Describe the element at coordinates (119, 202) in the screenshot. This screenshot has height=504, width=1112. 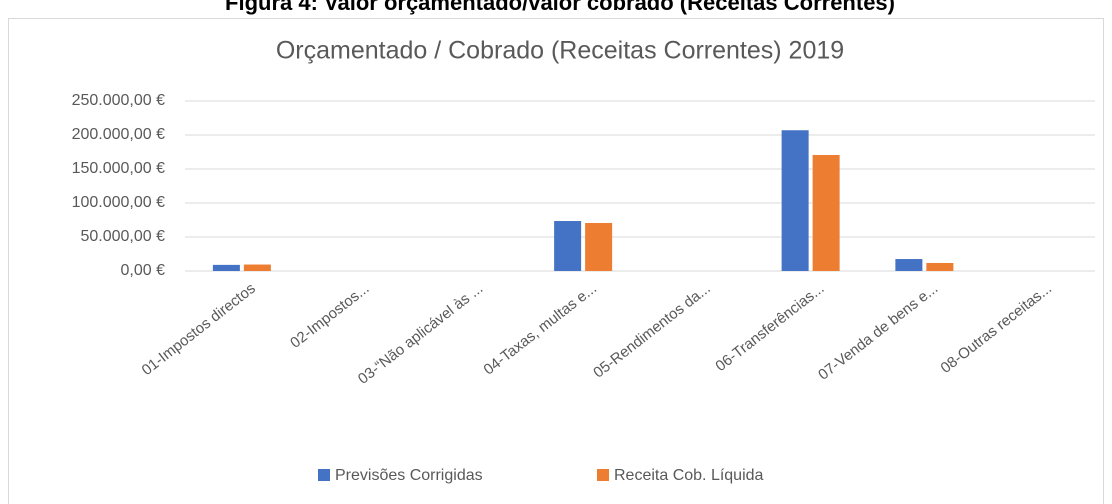
I see `y-tick-label: 100.000,00 €` at that location.